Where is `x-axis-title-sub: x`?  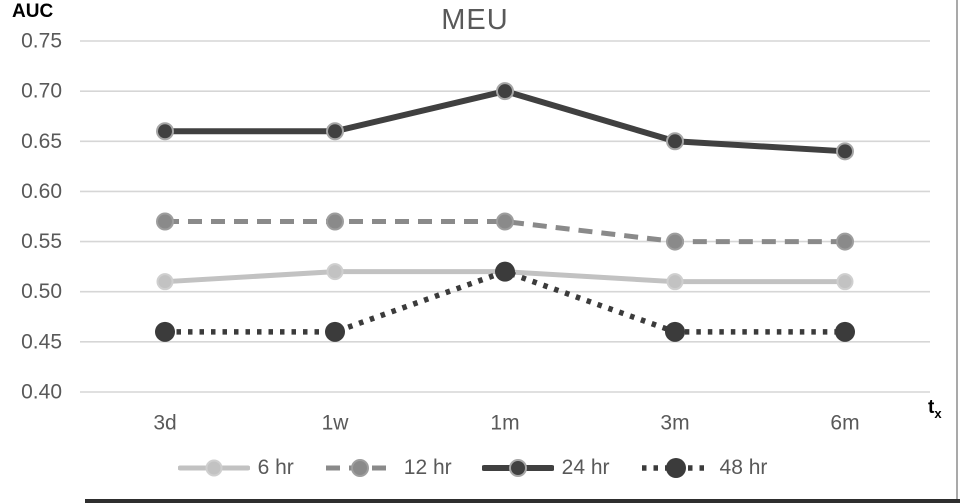 x-axis-title-sub: x is located at coordinates (938, 413).